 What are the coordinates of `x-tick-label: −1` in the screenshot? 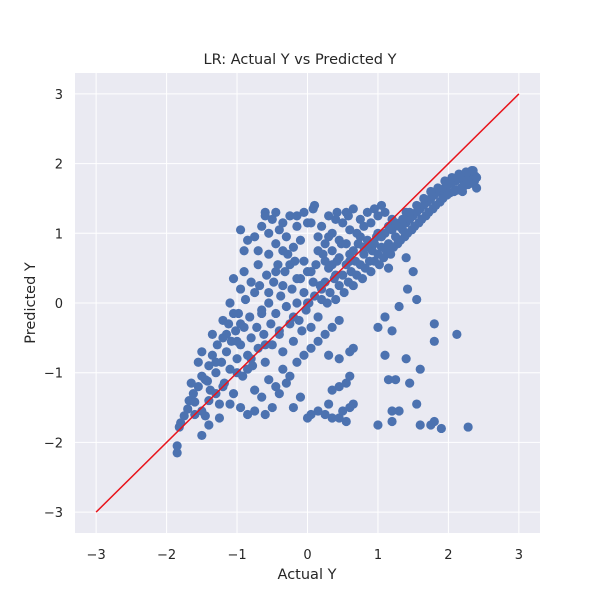 It's located at (236, 555).